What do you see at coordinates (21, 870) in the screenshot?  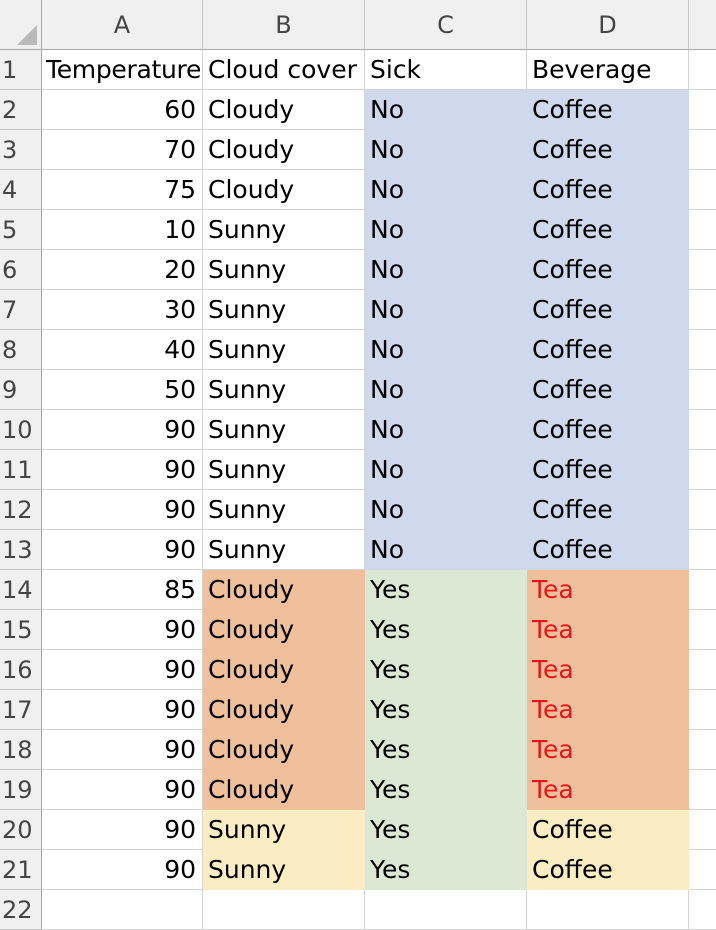 I see `row-header-21: 21` at bounding box center [21, 870].